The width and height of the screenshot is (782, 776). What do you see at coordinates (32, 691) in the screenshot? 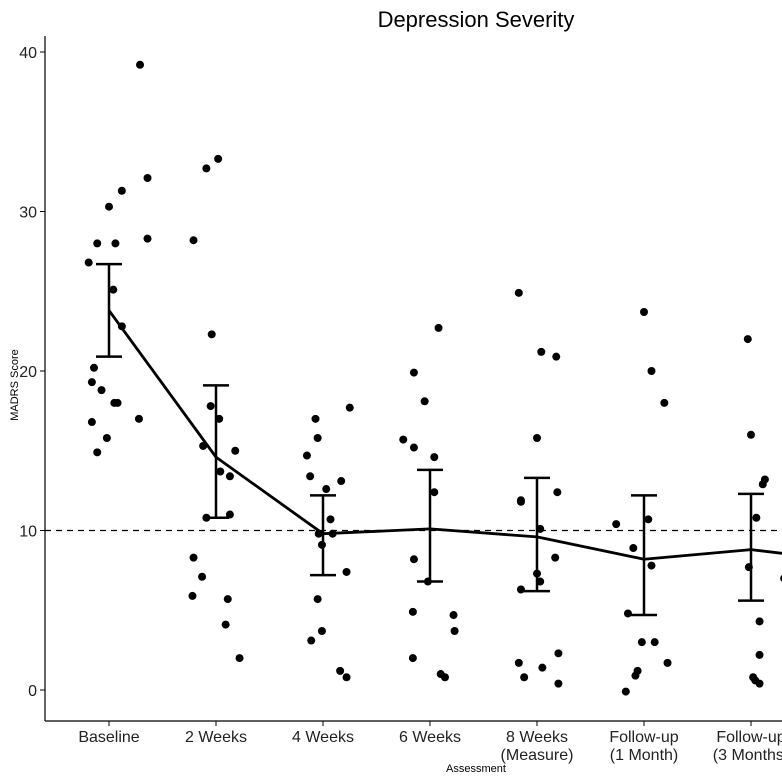
I see `y-tick-label: 0` at bounding box center [32, 691].